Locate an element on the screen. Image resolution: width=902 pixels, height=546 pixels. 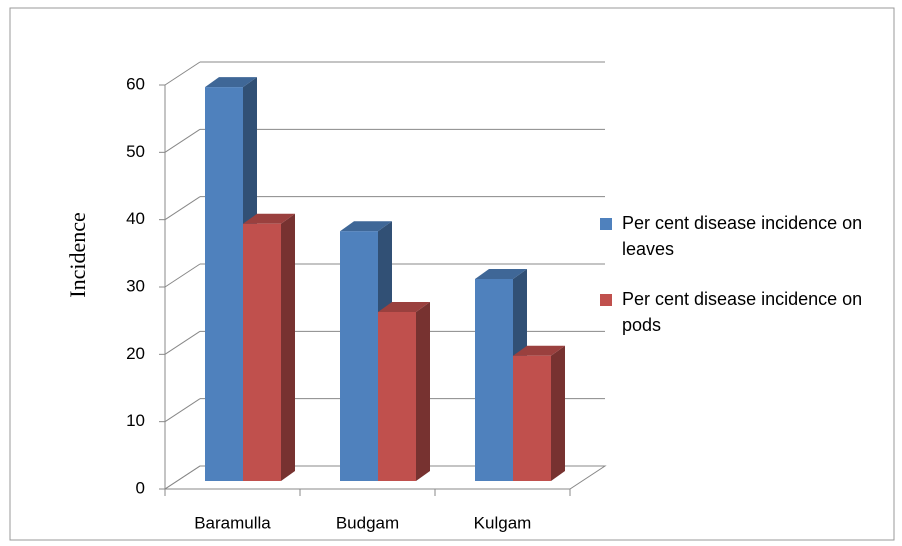
x-tick-label: Kulgam is located at coordinates (503, 522).